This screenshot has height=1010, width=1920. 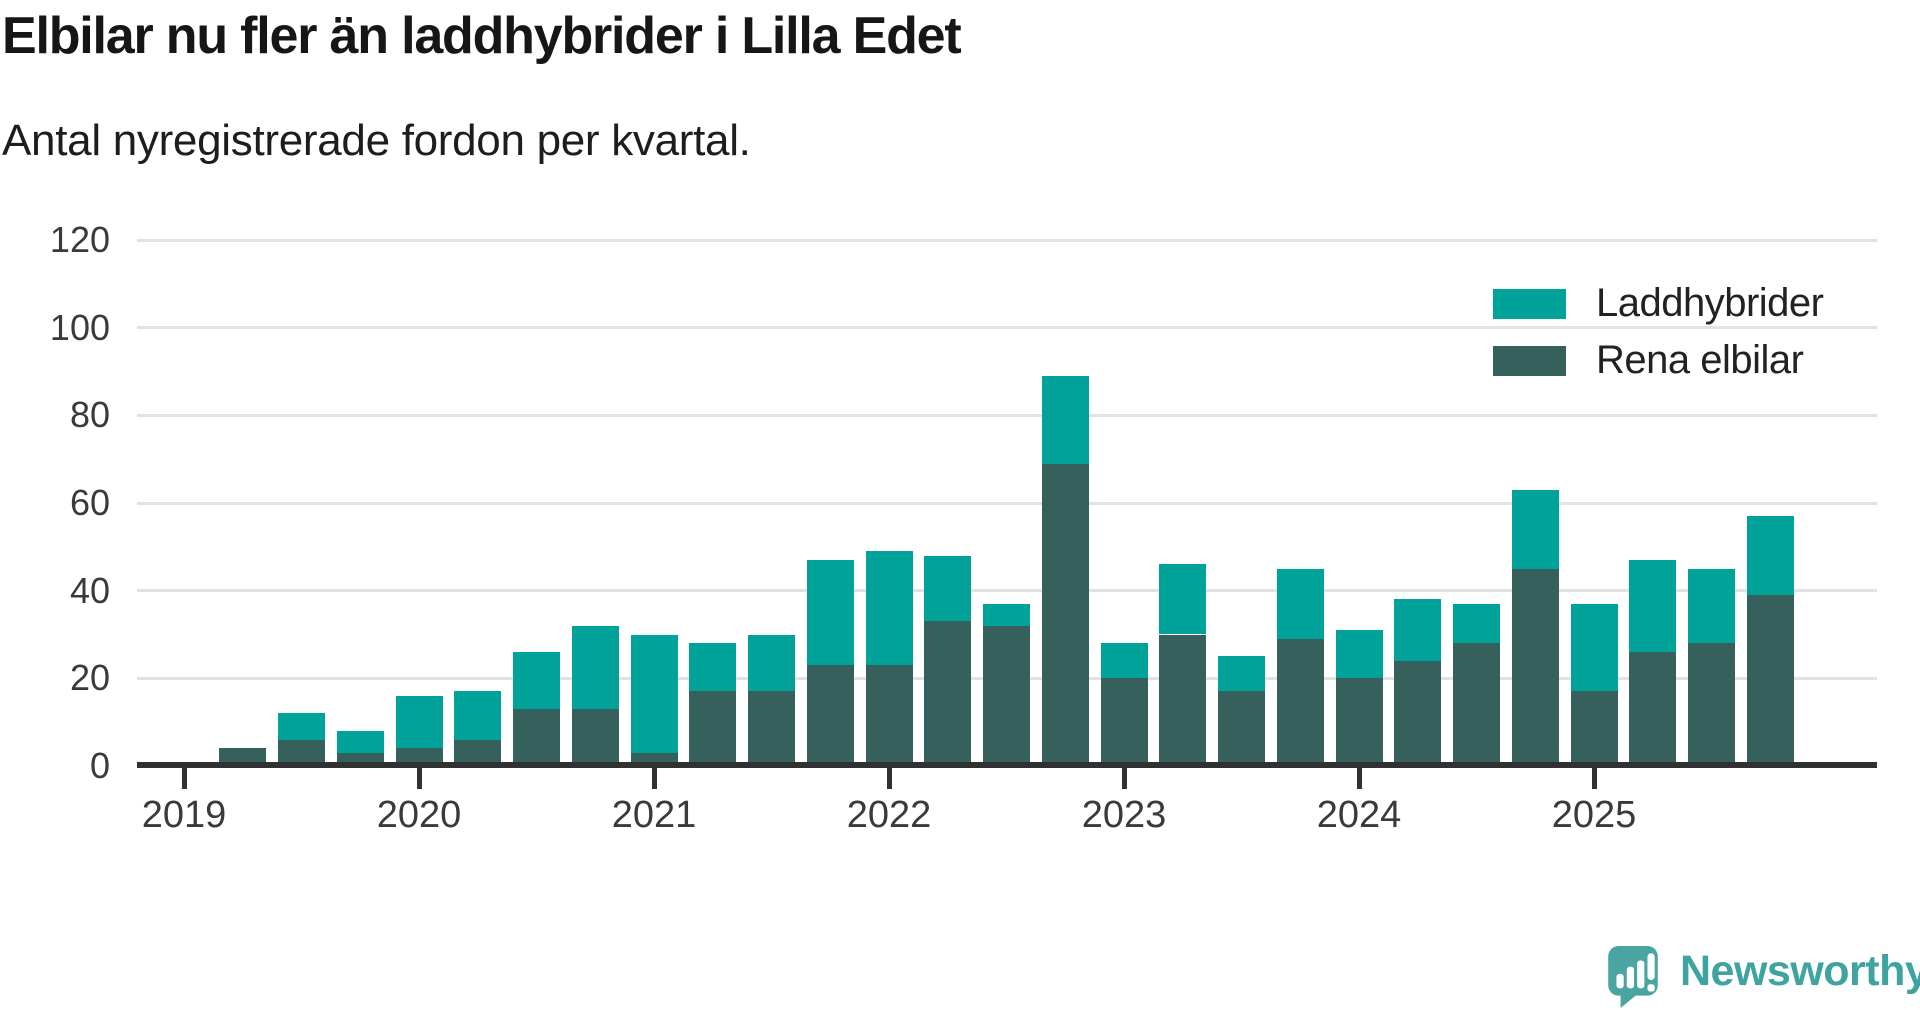 What do you see at coordinates (1006, 614) in the screenshot?
I see `bar-segment-2022-Q3-laddhybrider` at bounding box center [1006, 614].